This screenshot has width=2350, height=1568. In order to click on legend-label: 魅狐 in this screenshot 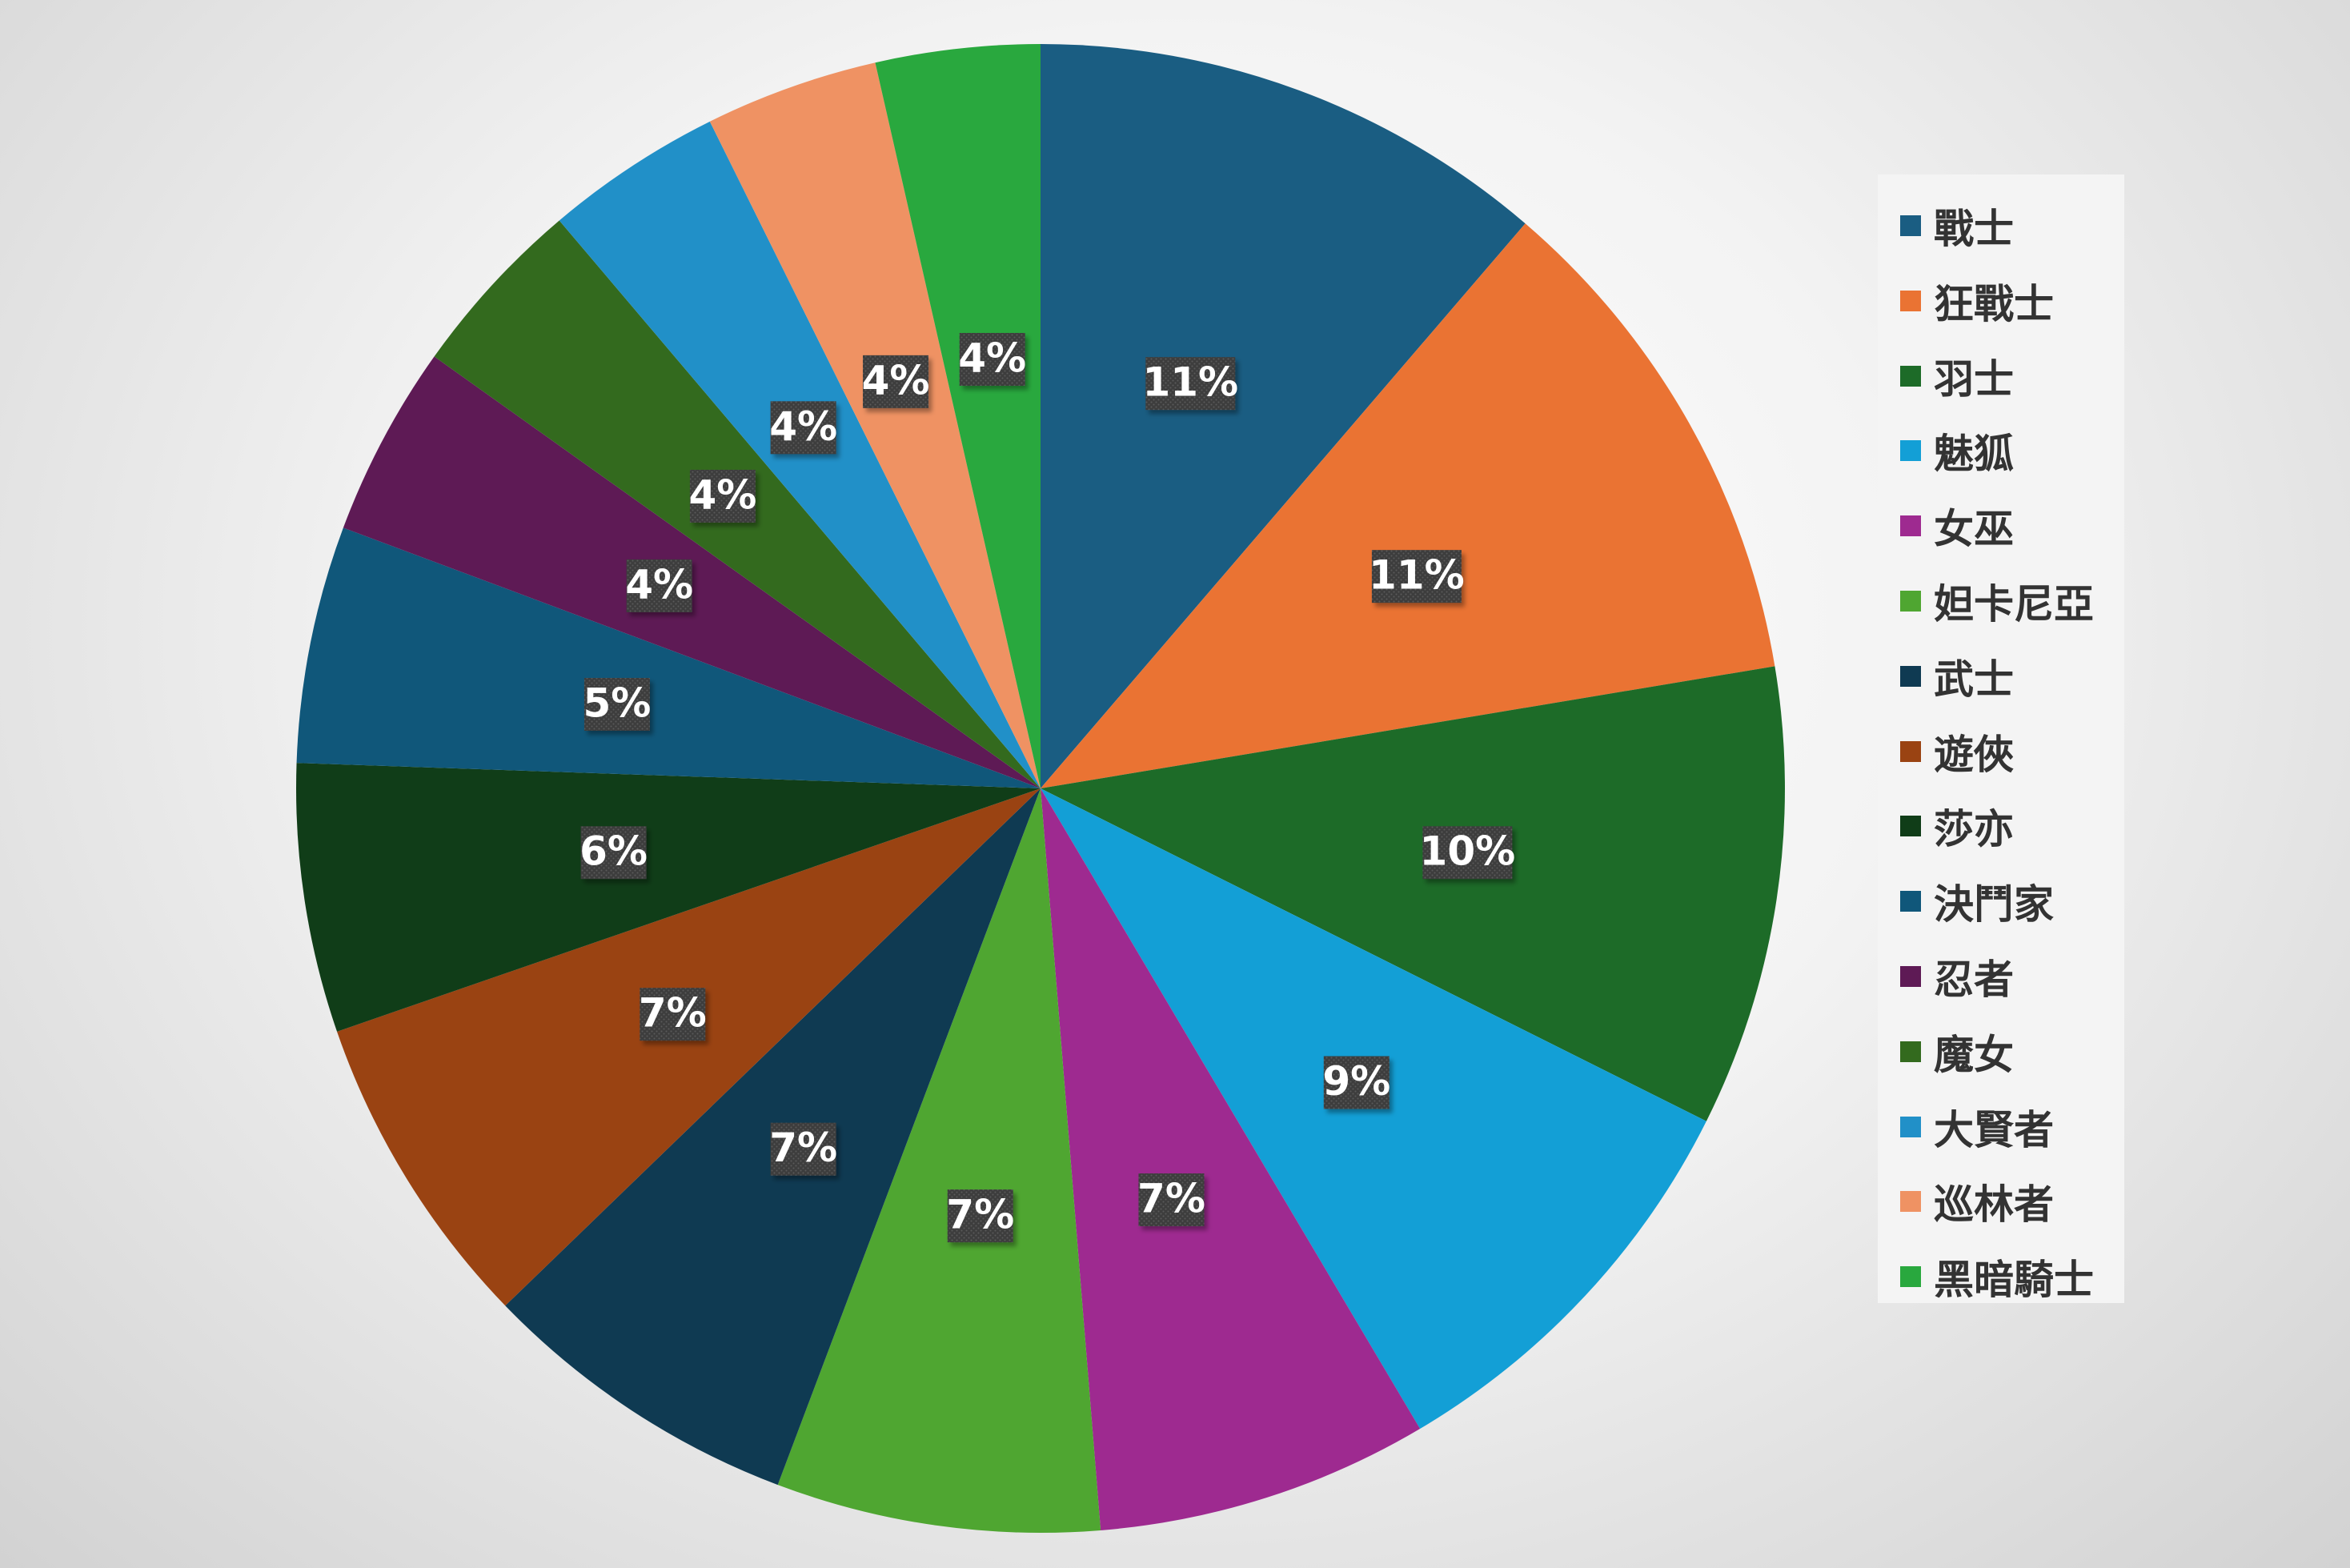, I will do `click(1974, 454)`.